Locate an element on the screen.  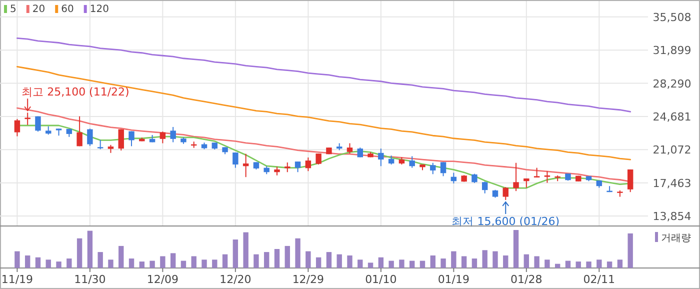
x-tick-label: 12/29 is located at coordinates (308, 279).